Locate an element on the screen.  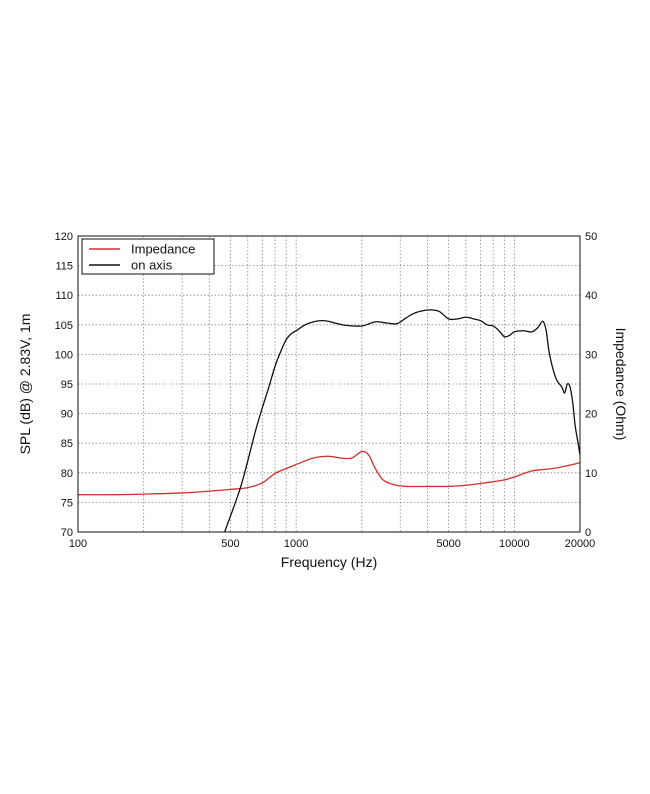
series-line-impedance is located at coordinates (329, 473).